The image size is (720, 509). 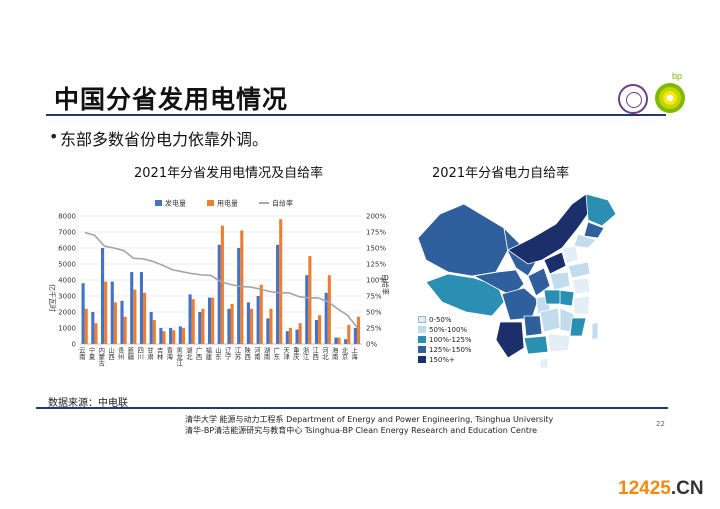 What do you see at coordinates (229, 173) in the screenshot?
I see `bar-chart-title: 2021年分省发用电情况及自给率` at bounding box center [229, 173].